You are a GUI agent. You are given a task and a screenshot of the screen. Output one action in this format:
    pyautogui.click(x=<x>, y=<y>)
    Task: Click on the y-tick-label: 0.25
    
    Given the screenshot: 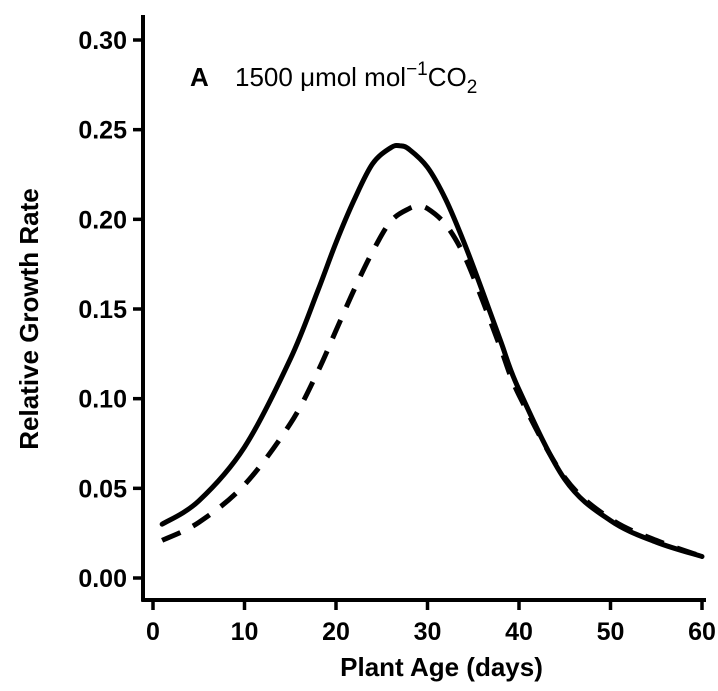 What is the action you would take?
    pyautogui.click(x=102, y=131)
    